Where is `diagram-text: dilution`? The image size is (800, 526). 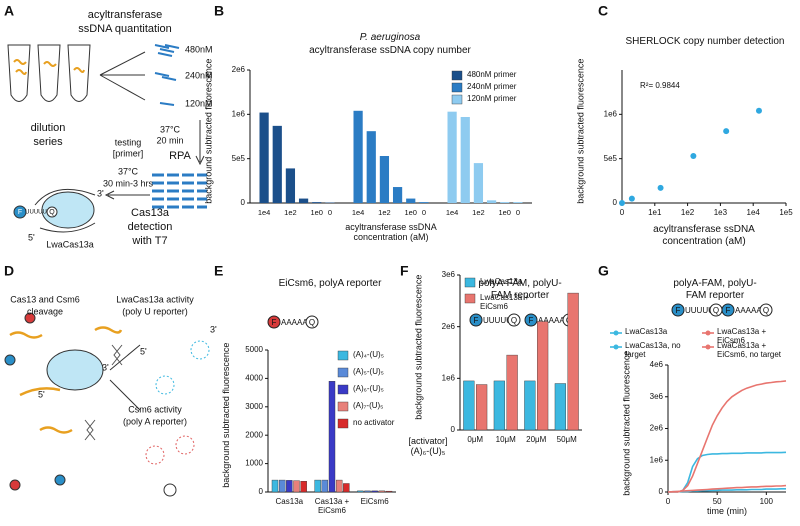
diagram-text: dilution is located at coordinates (48, 128).